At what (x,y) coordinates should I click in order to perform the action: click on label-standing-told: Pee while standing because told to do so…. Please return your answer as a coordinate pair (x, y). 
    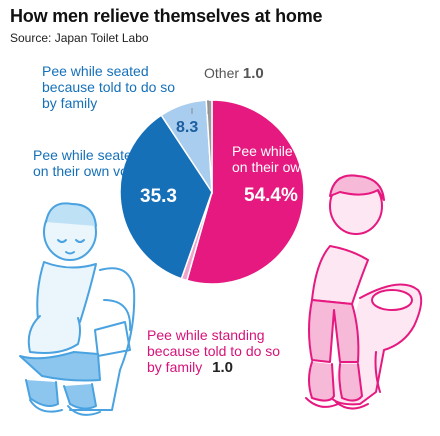
    Looking at the image, I should click on (213, 351).